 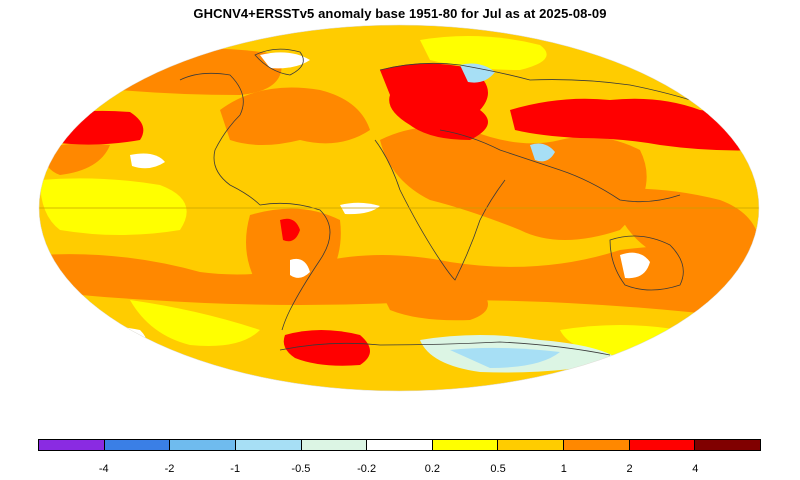 What do you see at coordinates (235, 469) in the screenshot?
I see `legend-tick-label: -1` at bounding box center [235, 469].